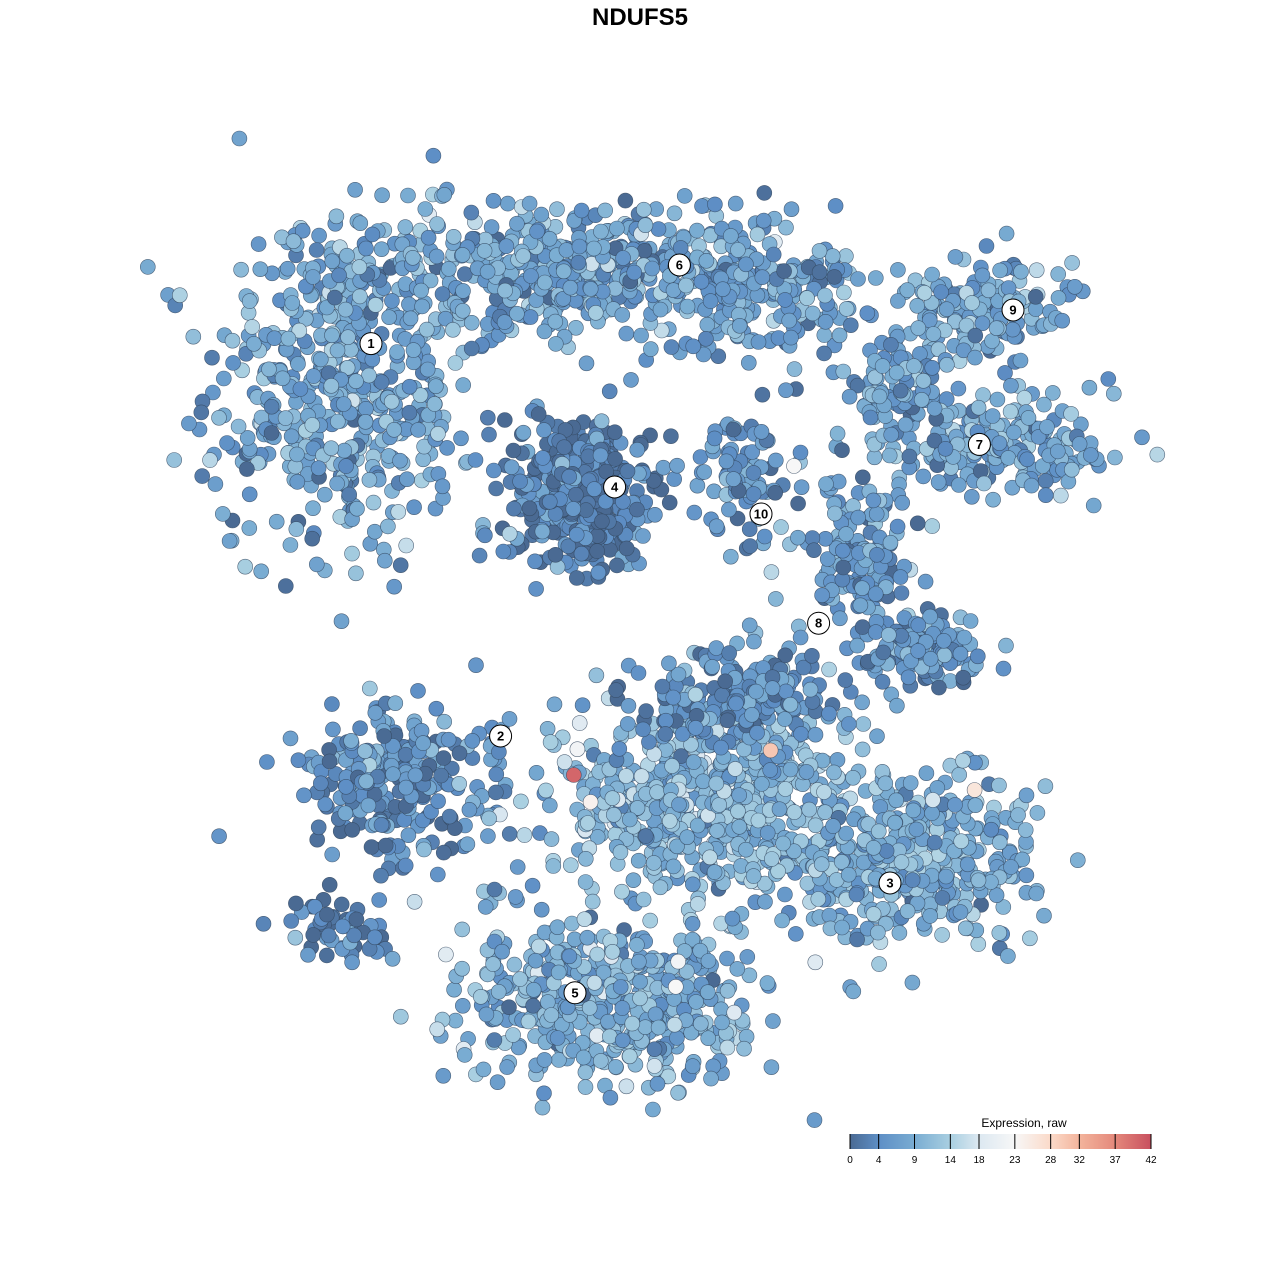 This screenshot has height=1280, width=1280. Describe the element at coordinates (1015, 1160) in the screenshot. I see `legend-tick-label: 23` at that location.